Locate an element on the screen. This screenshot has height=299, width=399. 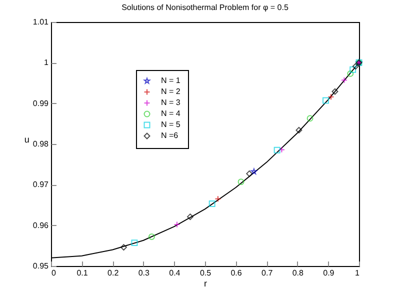
y-tick-label: 1 is located at coordinates (47, 63).